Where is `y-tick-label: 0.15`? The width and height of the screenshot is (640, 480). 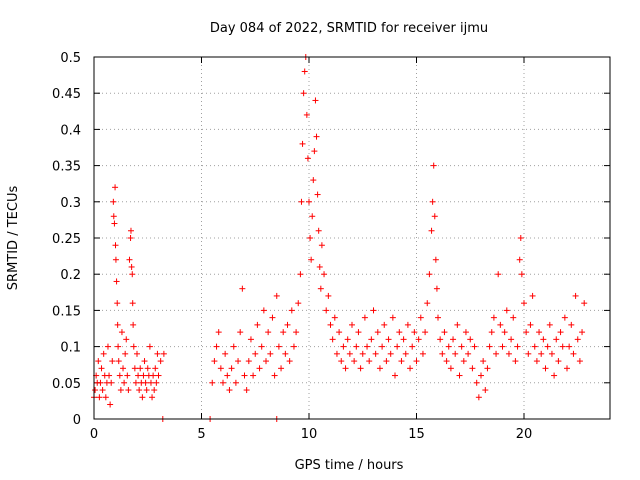 y-tick-label: 0.15 is located at coordinates (66, 311).